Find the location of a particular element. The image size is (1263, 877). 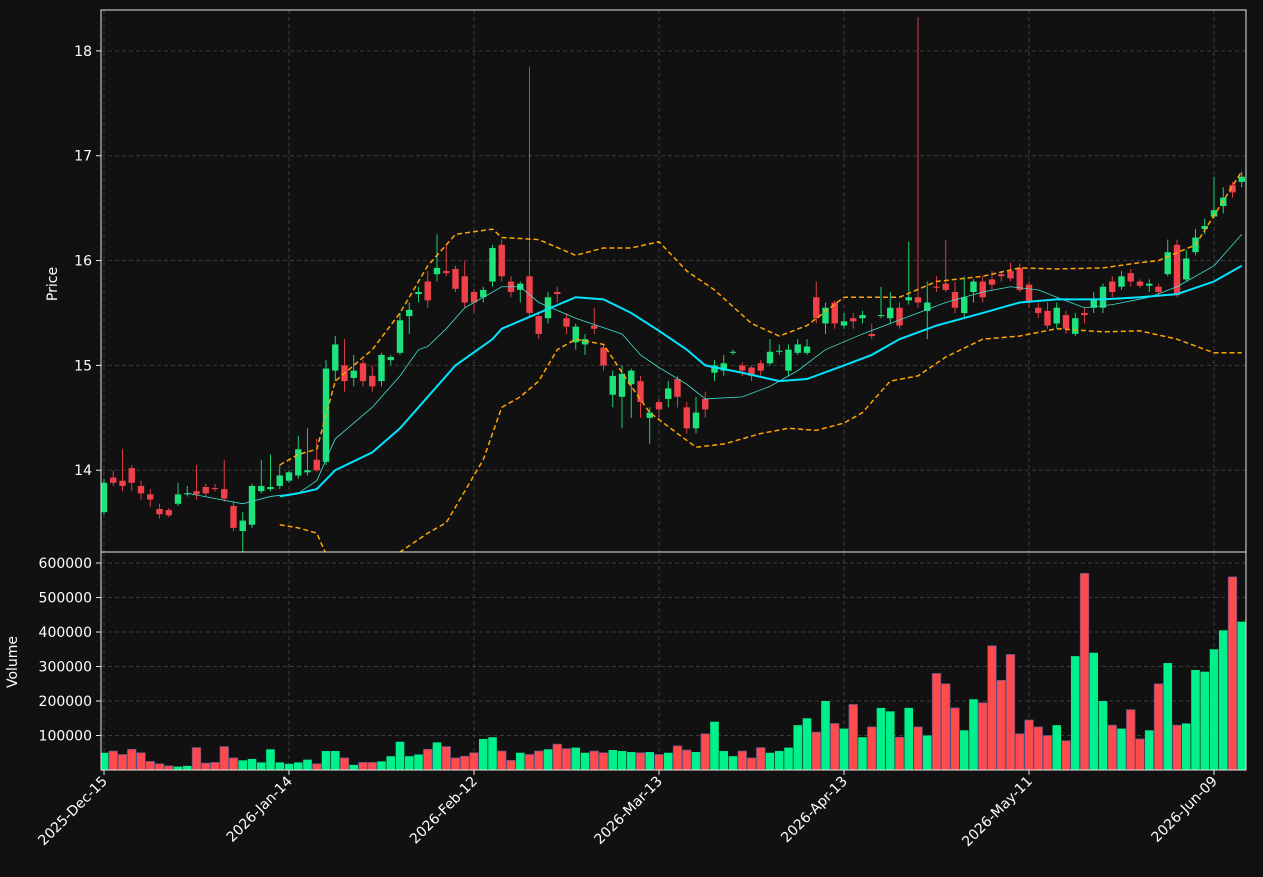

y-tick-label: 500000 is located at coordinates (65, 599).